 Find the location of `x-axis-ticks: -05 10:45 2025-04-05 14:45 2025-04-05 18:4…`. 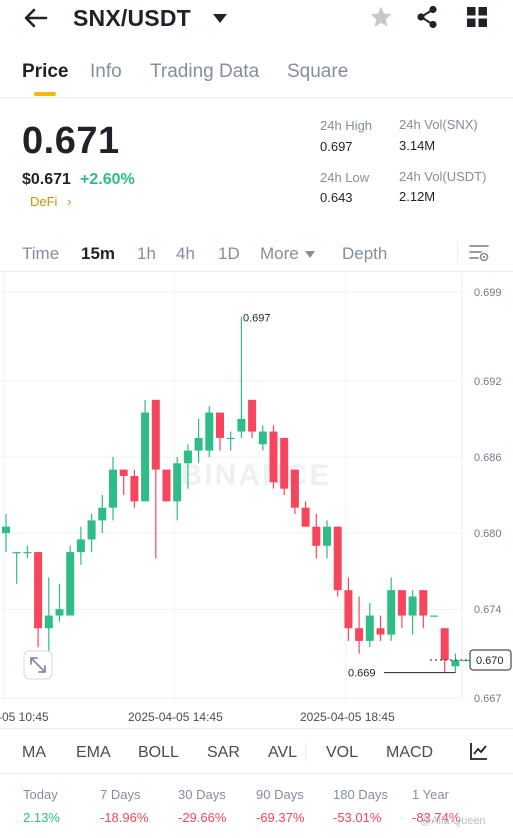

x-axis-ticks: -05 10:45 2025-04-05 14:45 2025-04-05 18:4… is located at coordinates (197, 717).